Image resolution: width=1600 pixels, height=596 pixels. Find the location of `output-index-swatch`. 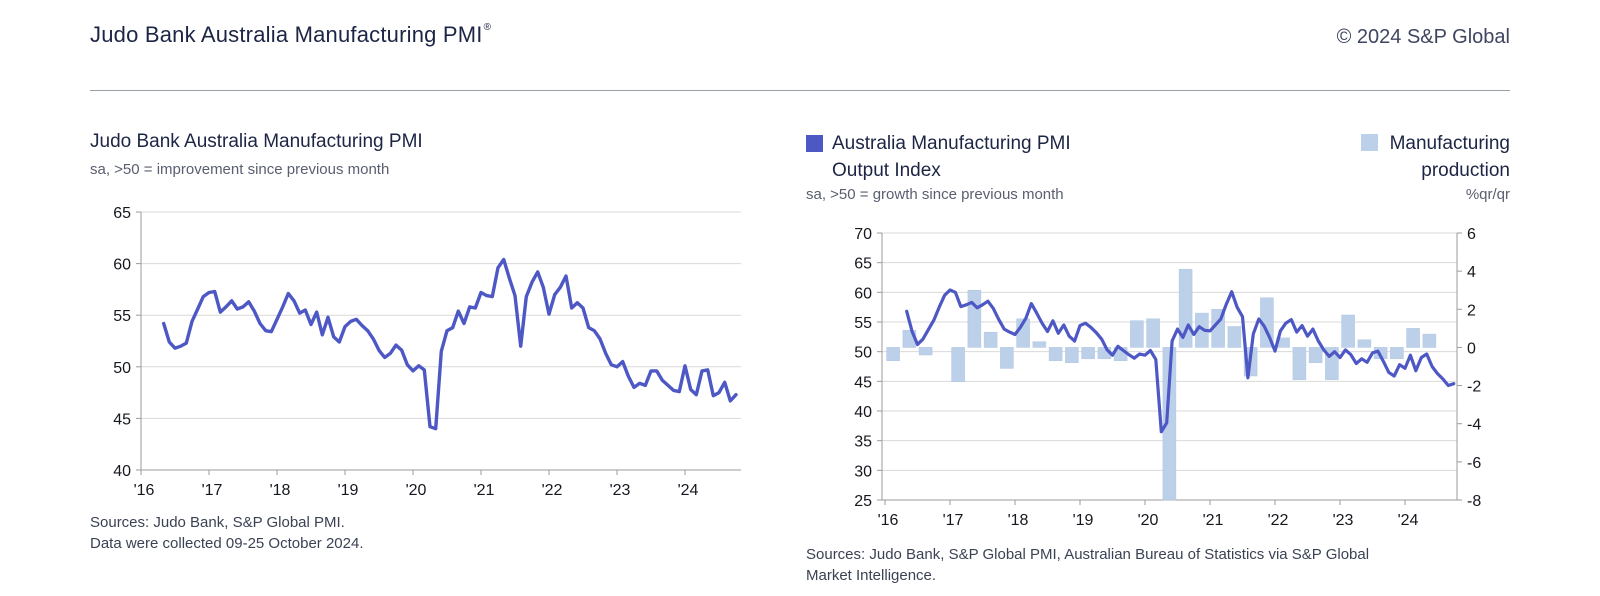

output-index-swatch is located at coordinates (814, 143).